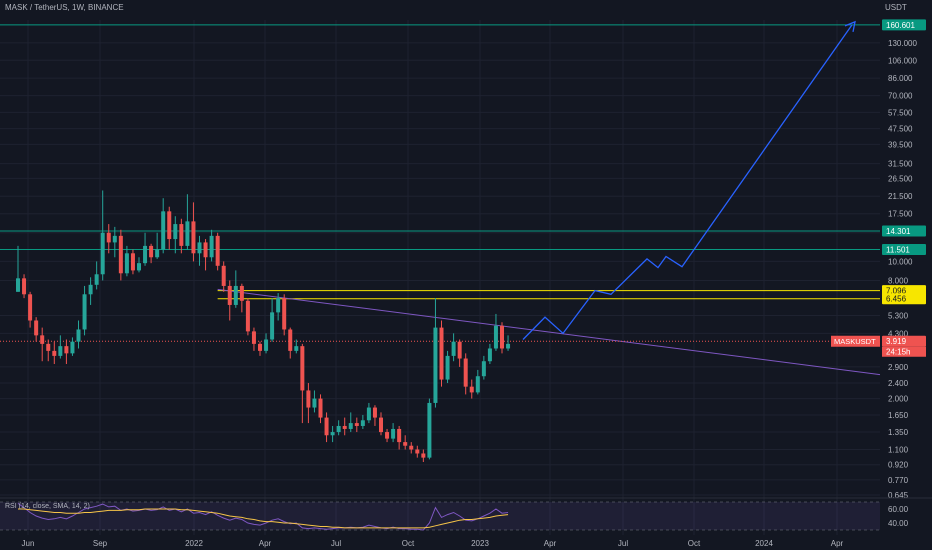 The height and width of the screenshot is (550, 932). Describe the element at coordinates (898, 415) in the screenshot. I see `price-tick-label: 1.650` at that location.